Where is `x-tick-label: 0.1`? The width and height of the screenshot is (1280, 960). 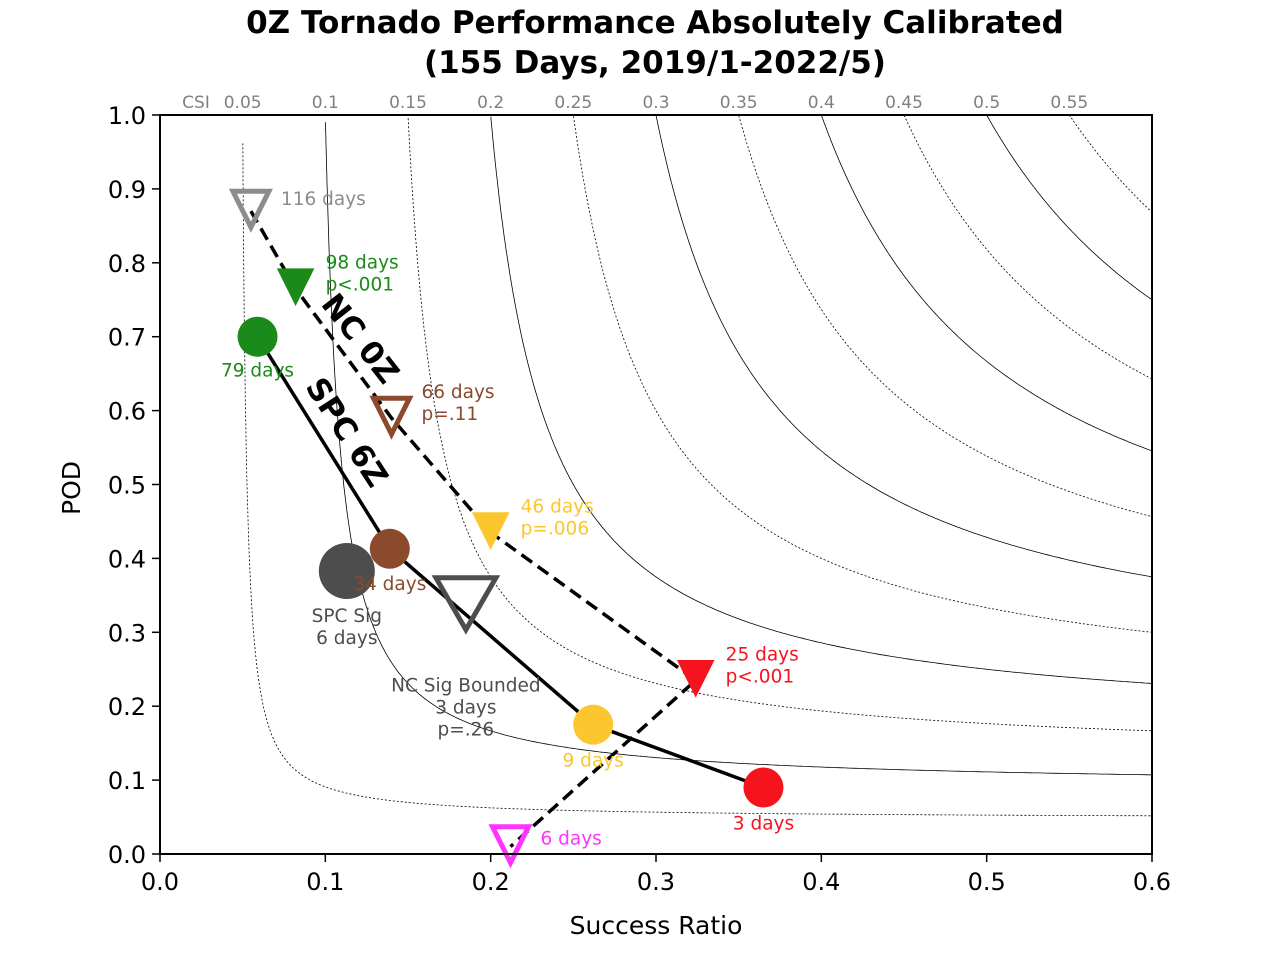
x-tick-label: 0.1 is located at coordinates (325, 882).